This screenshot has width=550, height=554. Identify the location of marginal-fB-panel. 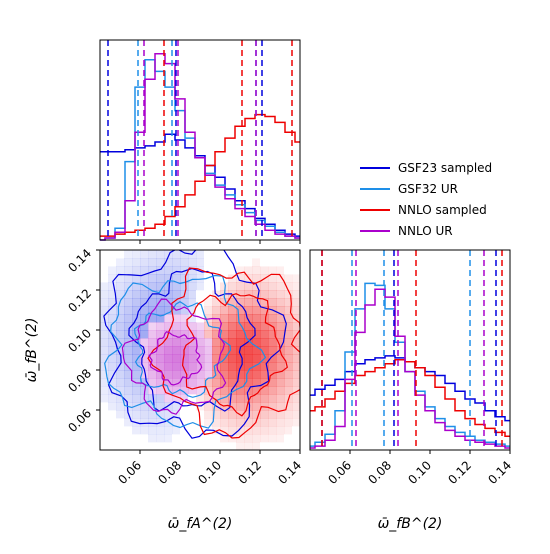
(410, 350).